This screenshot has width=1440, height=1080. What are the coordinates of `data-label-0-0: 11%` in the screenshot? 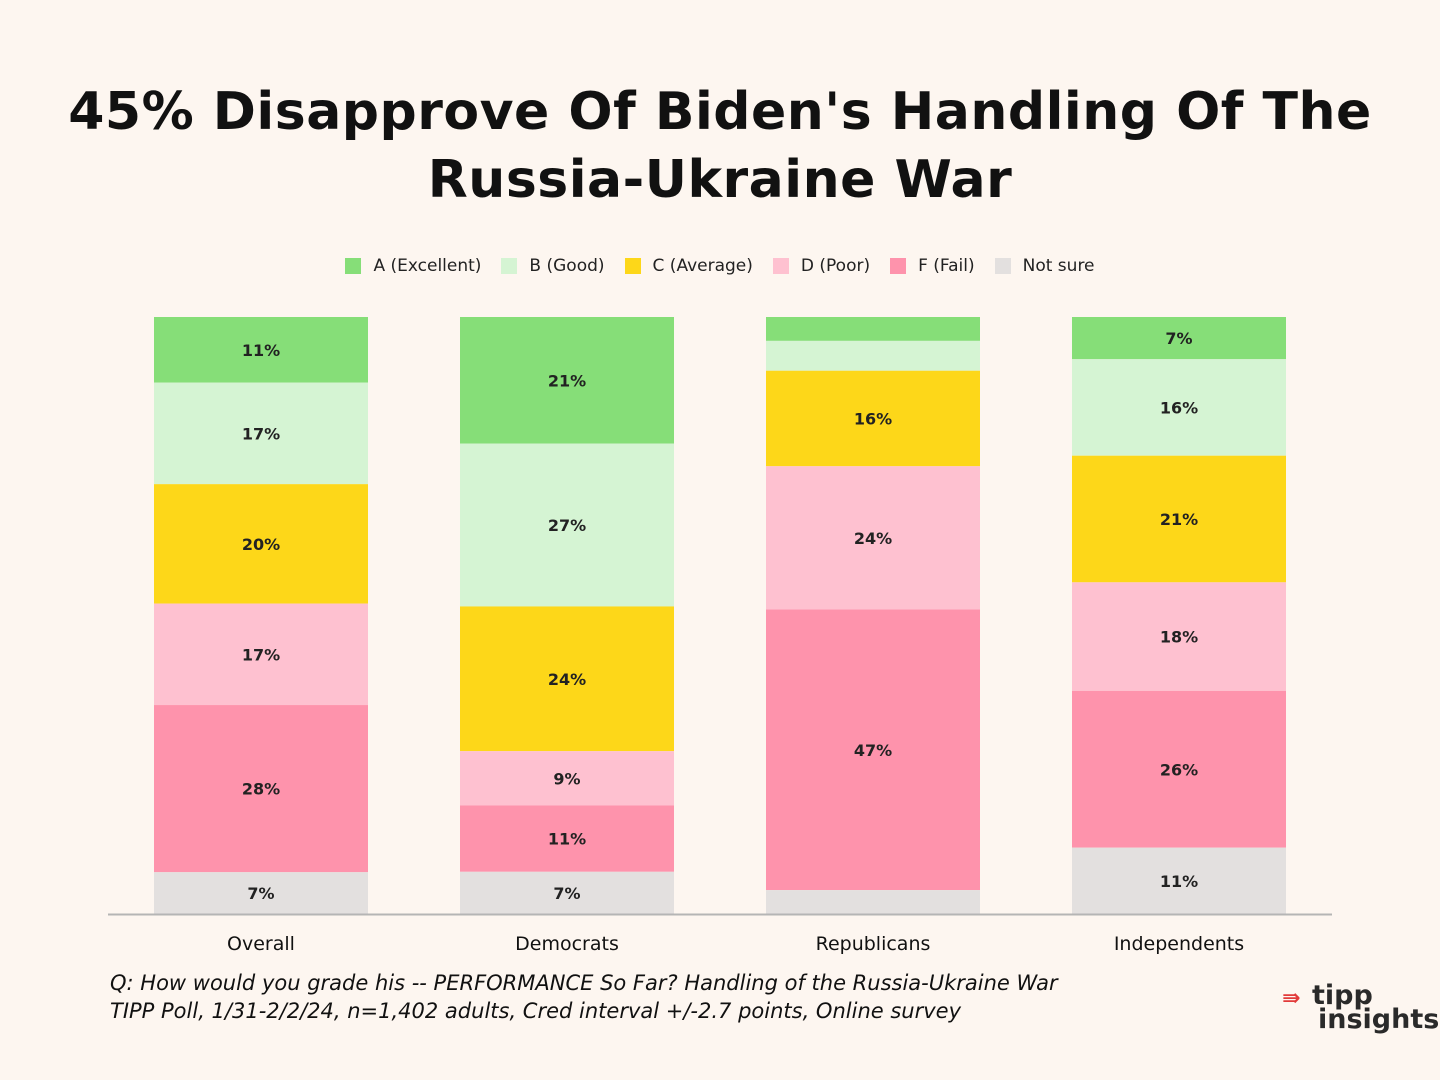 It's located at (261, 350).